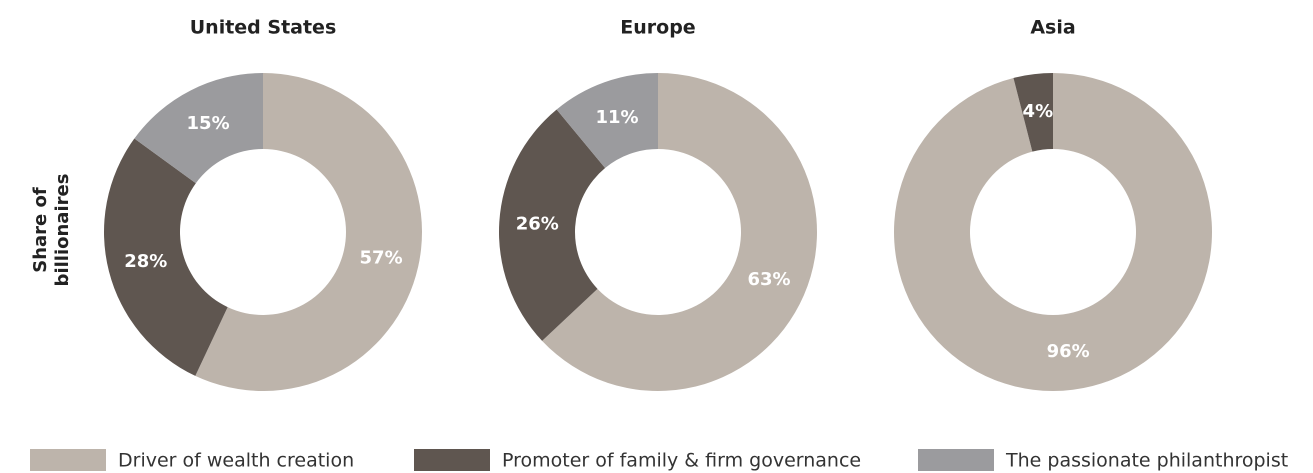 The height and width of the screenshot is (473, 1313). What do you see at coordinates (1146, 461) in the screenshot?
I see `legend-label: The passionate philanthropist` at bounding box center [1146, 461].